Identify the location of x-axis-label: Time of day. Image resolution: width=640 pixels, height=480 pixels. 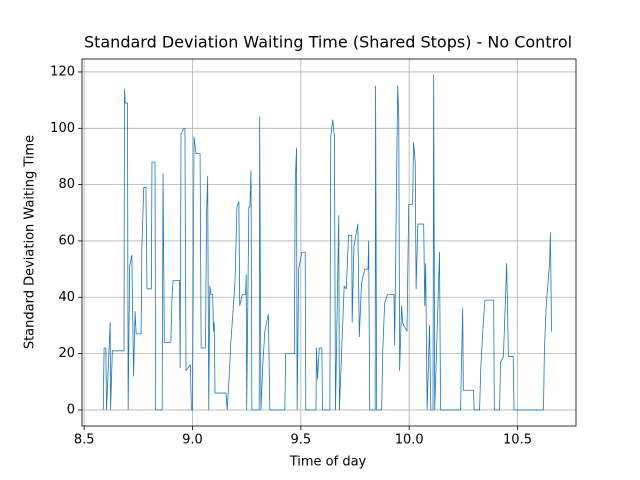
(328, 462).